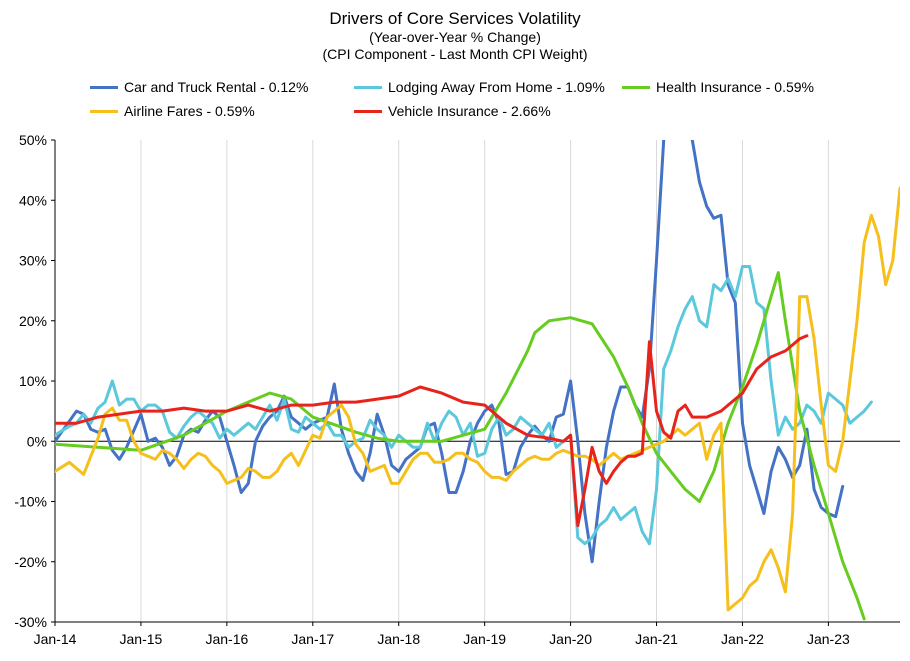 This screenshot has height=661, width=910. Describe the element at coordinates (30, 622) in the screenshot. I see `y-tick-label: -30%` at that location.